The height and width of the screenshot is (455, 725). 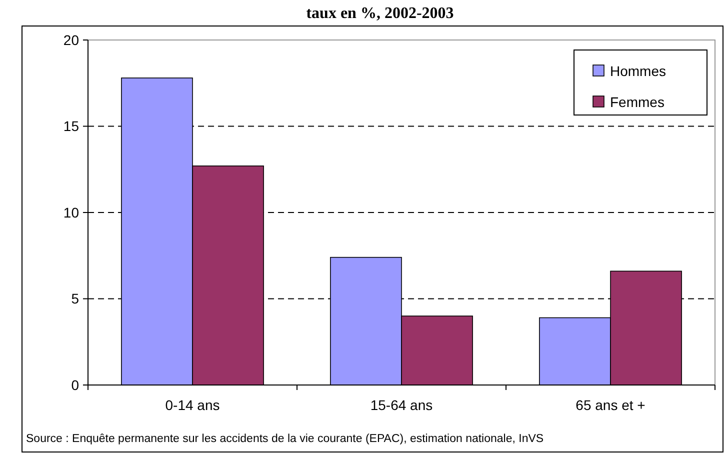 I want to click on x-tick-label: 65 ans et +, so click(x=611, y=405).